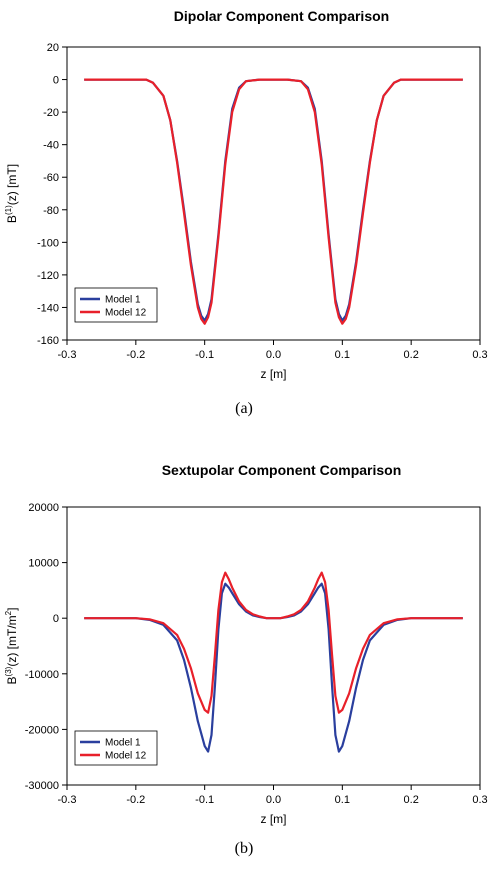 This screenshot has width=488, height=869. Describe the element at coordinates (51, 178) in the screenshot. I see `y-tick-label: -60` at that location.